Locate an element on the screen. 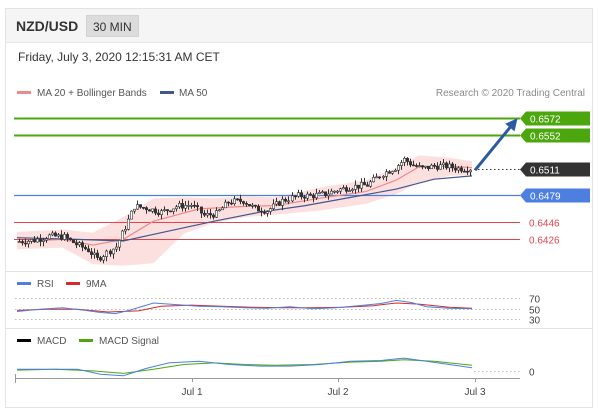 The image size is (598, 413). chart-datetime: Friday, July 3, 2020 12:15:31 AM CET is located at coordinates (119, 57).